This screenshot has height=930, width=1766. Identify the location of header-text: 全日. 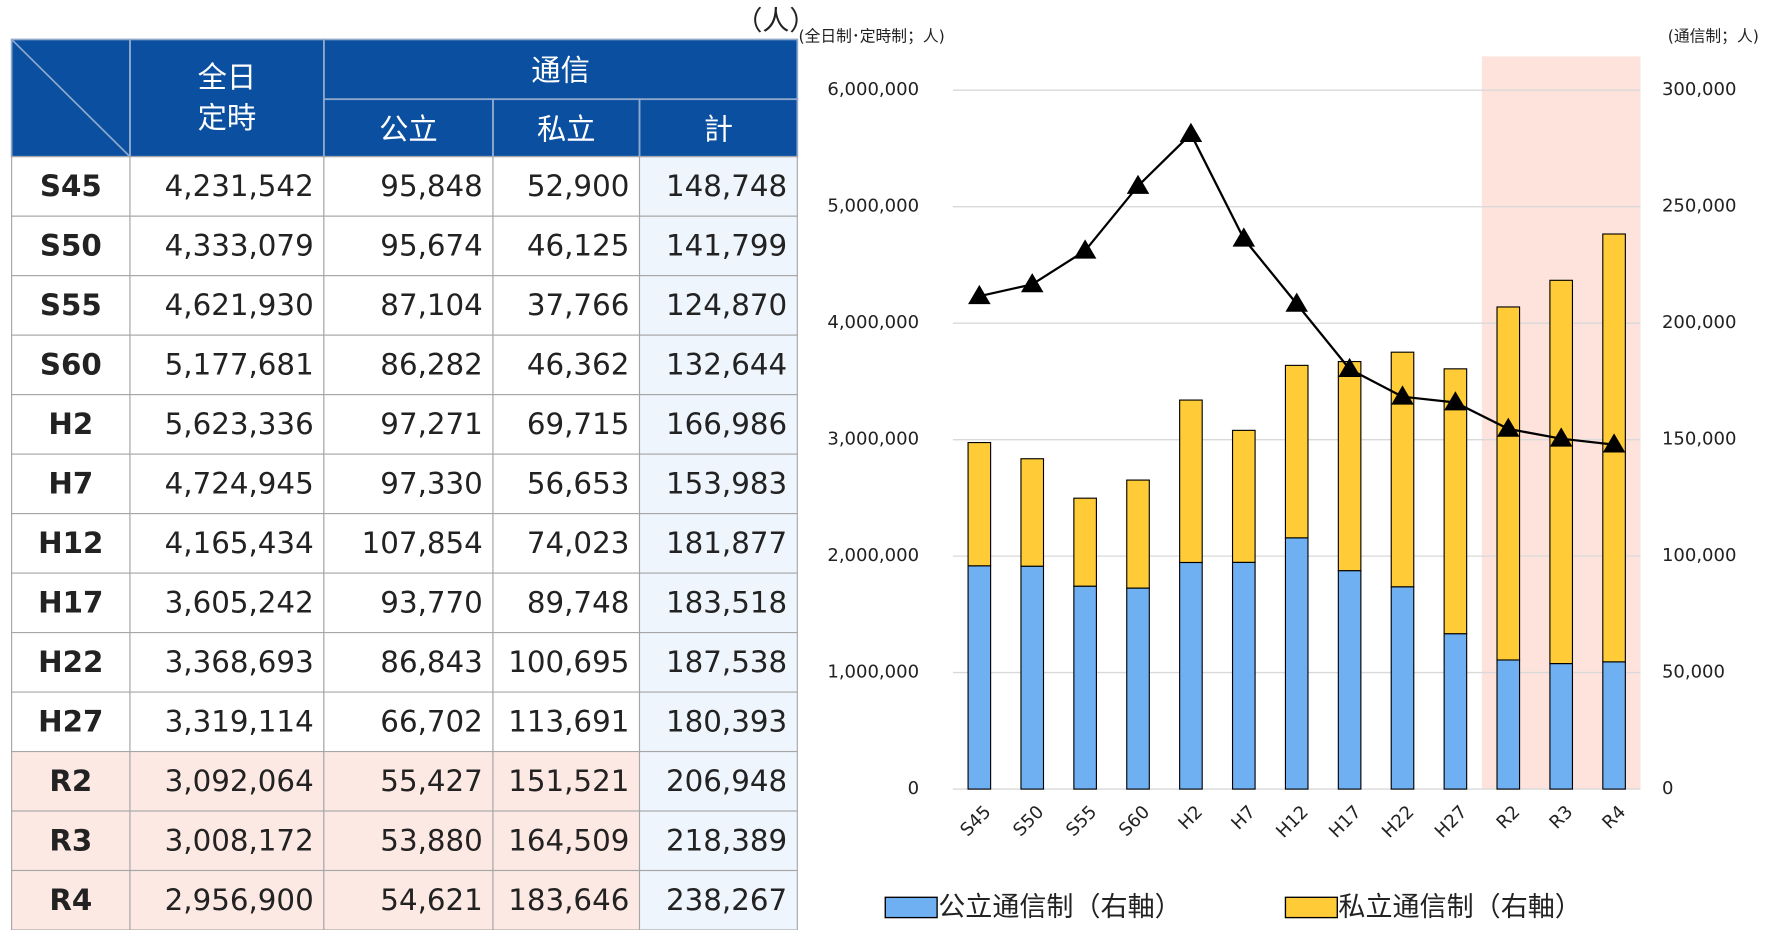
(227, 77).